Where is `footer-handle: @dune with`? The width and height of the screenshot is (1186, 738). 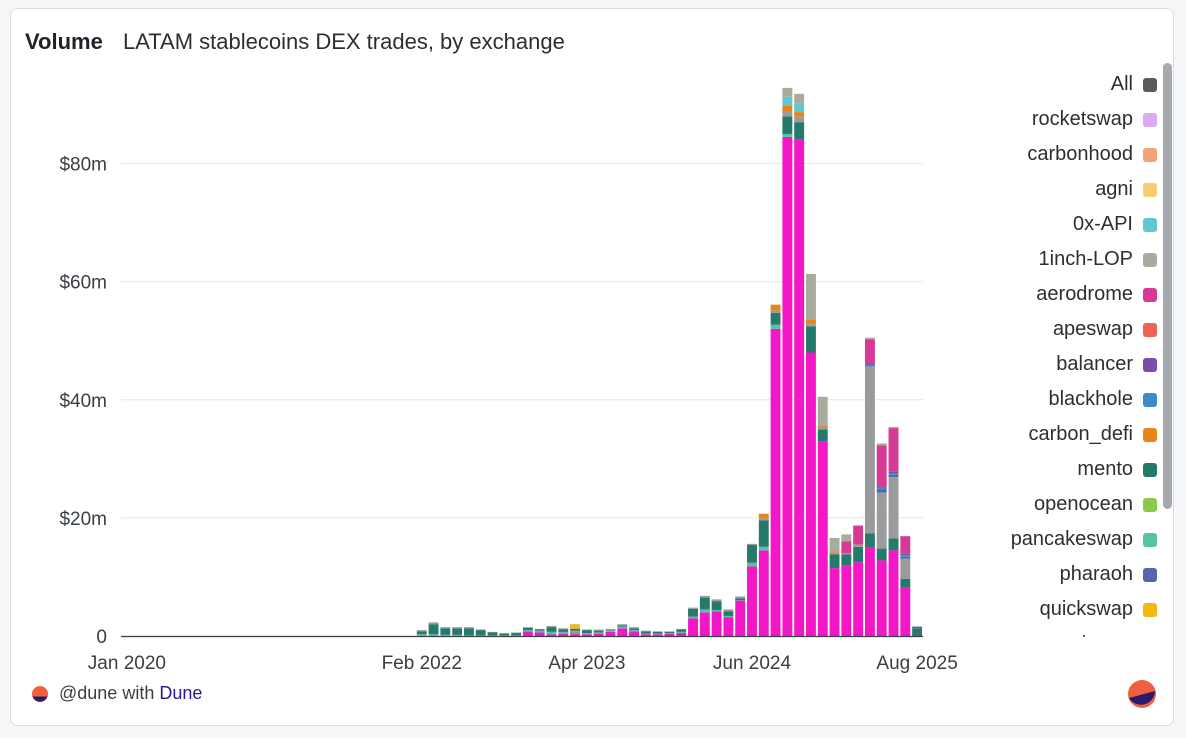
footer-handle: @dune with is located at coordinates (107, 693).